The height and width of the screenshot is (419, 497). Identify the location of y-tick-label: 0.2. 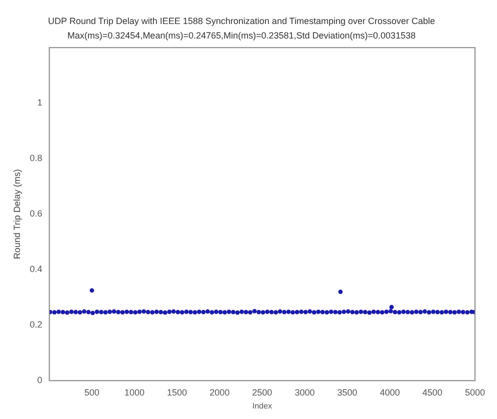
(36, 325).